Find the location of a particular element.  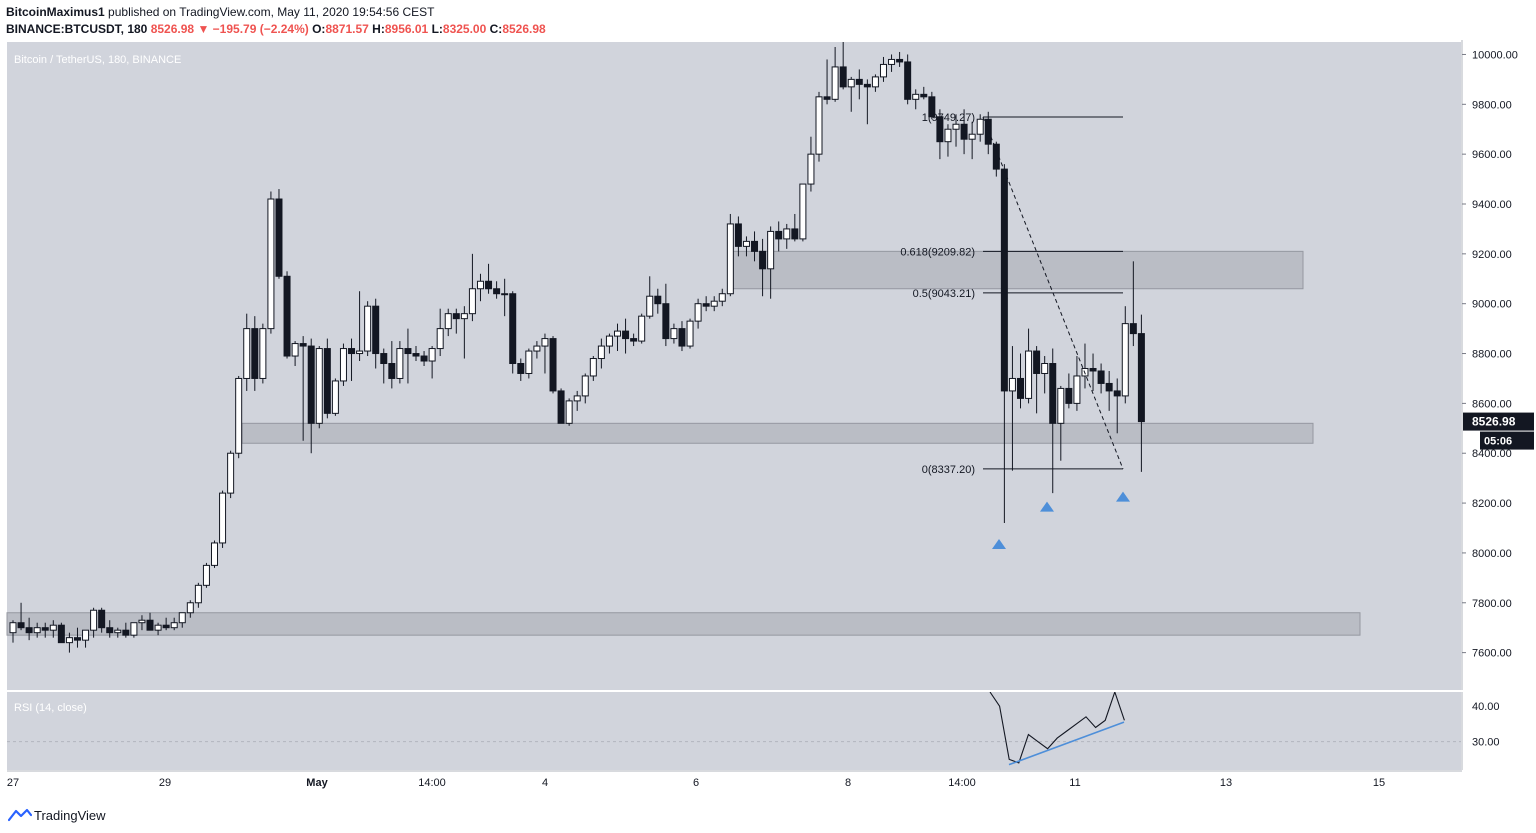

footer-brand: TradingView is located at coordinates (70, 815).